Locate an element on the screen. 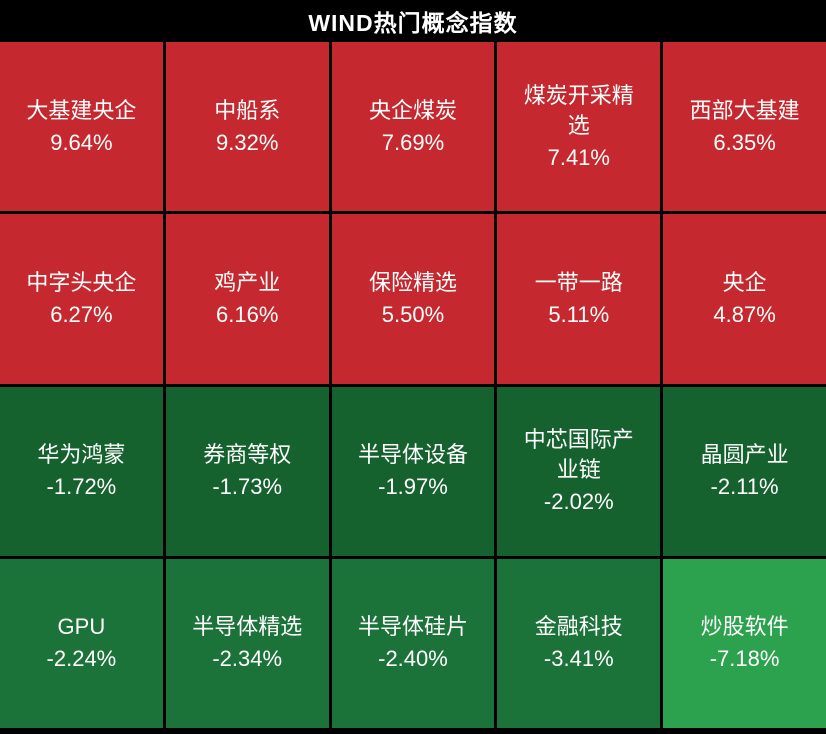  tile-name: 半导体精选 is located at coordinates (247, 627).